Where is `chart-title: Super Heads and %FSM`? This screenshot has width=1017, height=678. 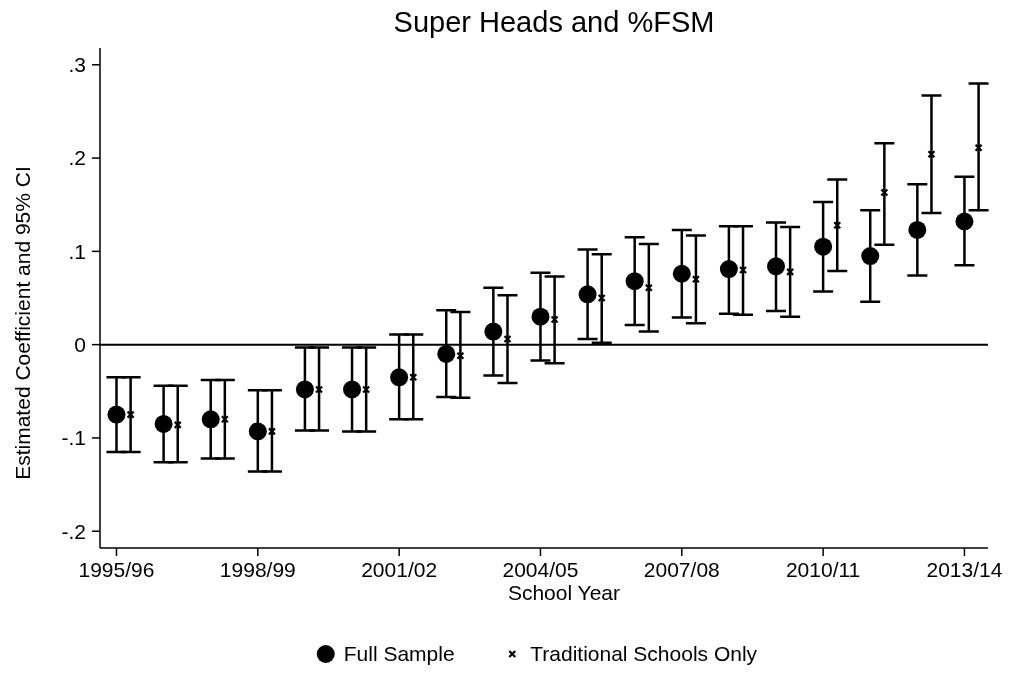 chart-title: Super Heads and %FSM is located at coordinates (554, 22).